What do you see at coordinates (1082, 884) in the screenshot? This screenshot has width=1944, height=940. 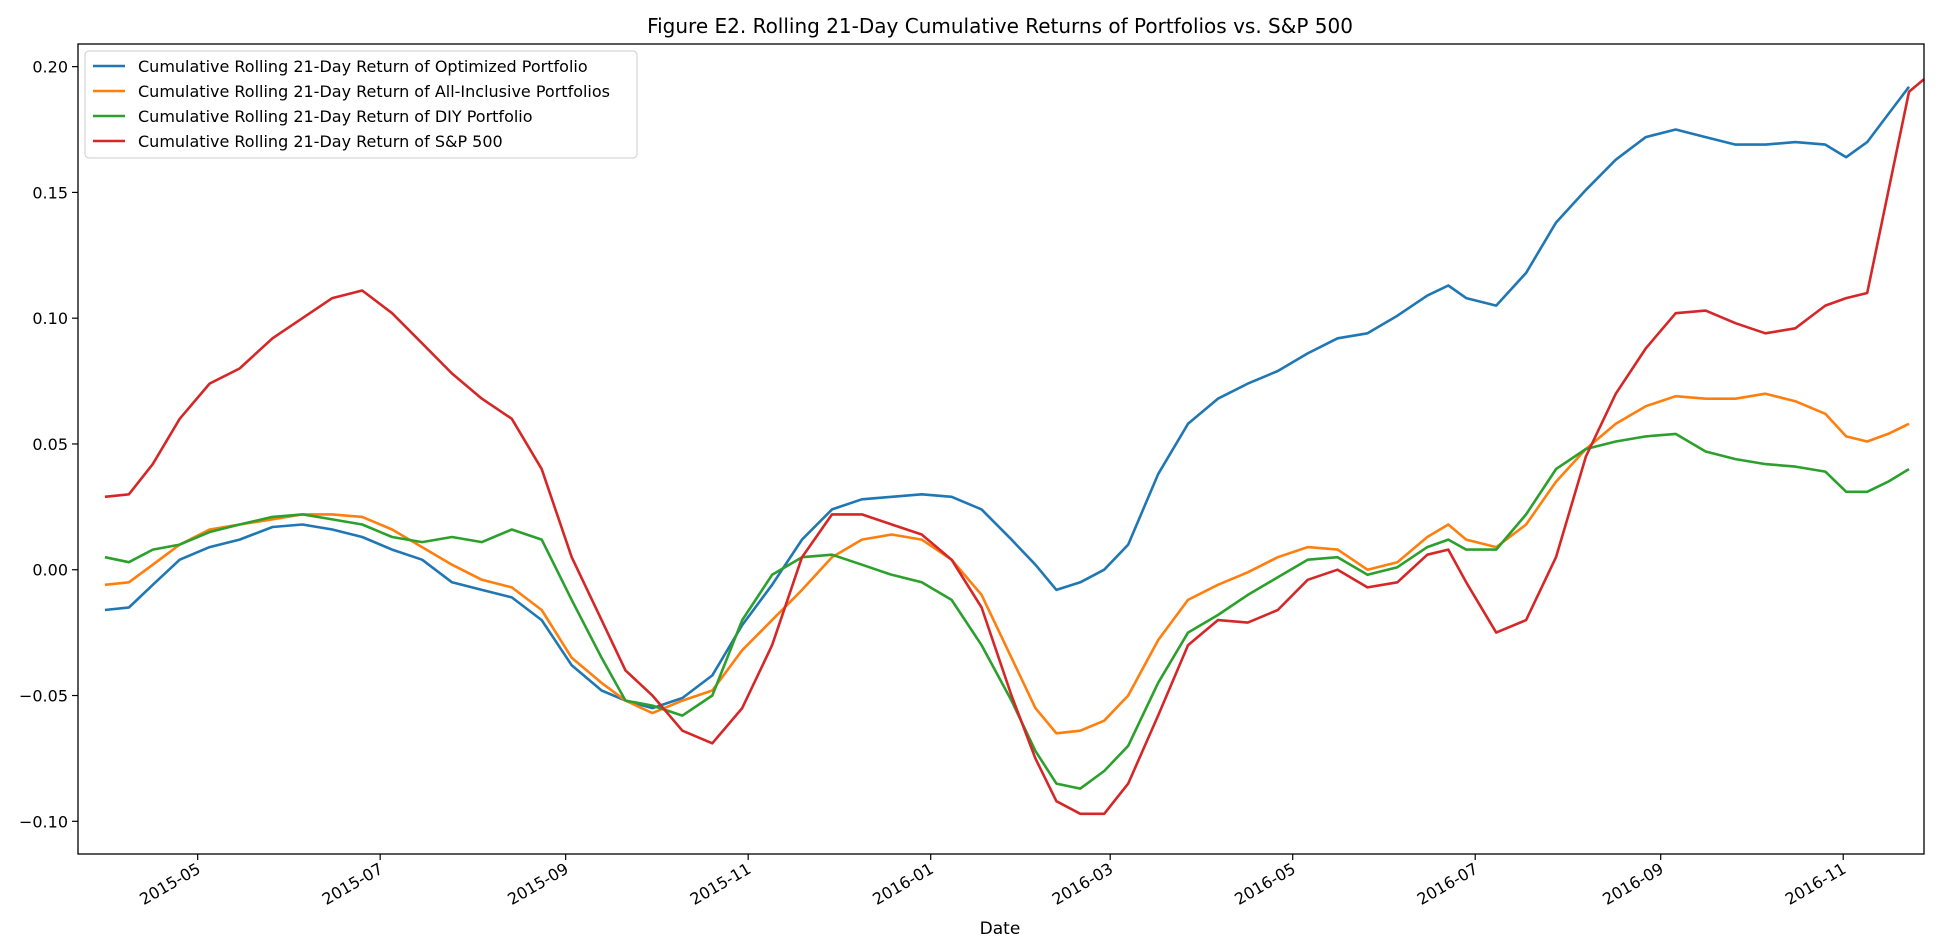 I see `x-tick-label: 2016-03` at bounding box center [1082, 884].